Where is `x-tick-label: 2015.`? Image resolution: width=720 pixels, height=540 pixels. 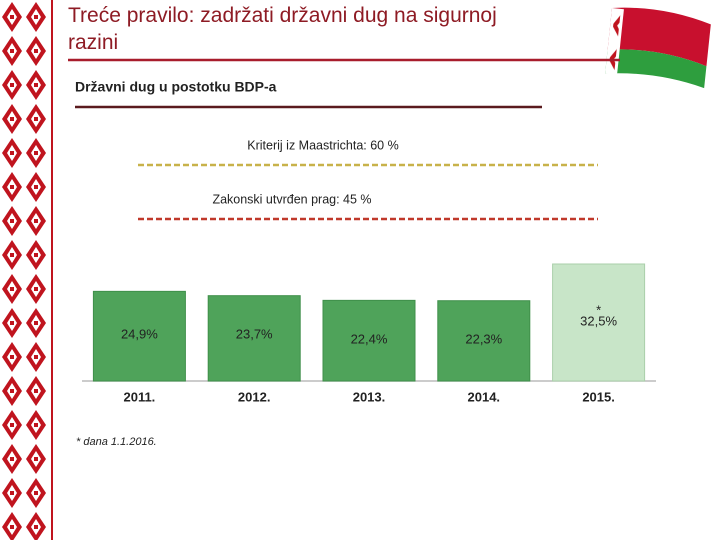 x-tick-label: 2015. is located at coordinates (598, 396).